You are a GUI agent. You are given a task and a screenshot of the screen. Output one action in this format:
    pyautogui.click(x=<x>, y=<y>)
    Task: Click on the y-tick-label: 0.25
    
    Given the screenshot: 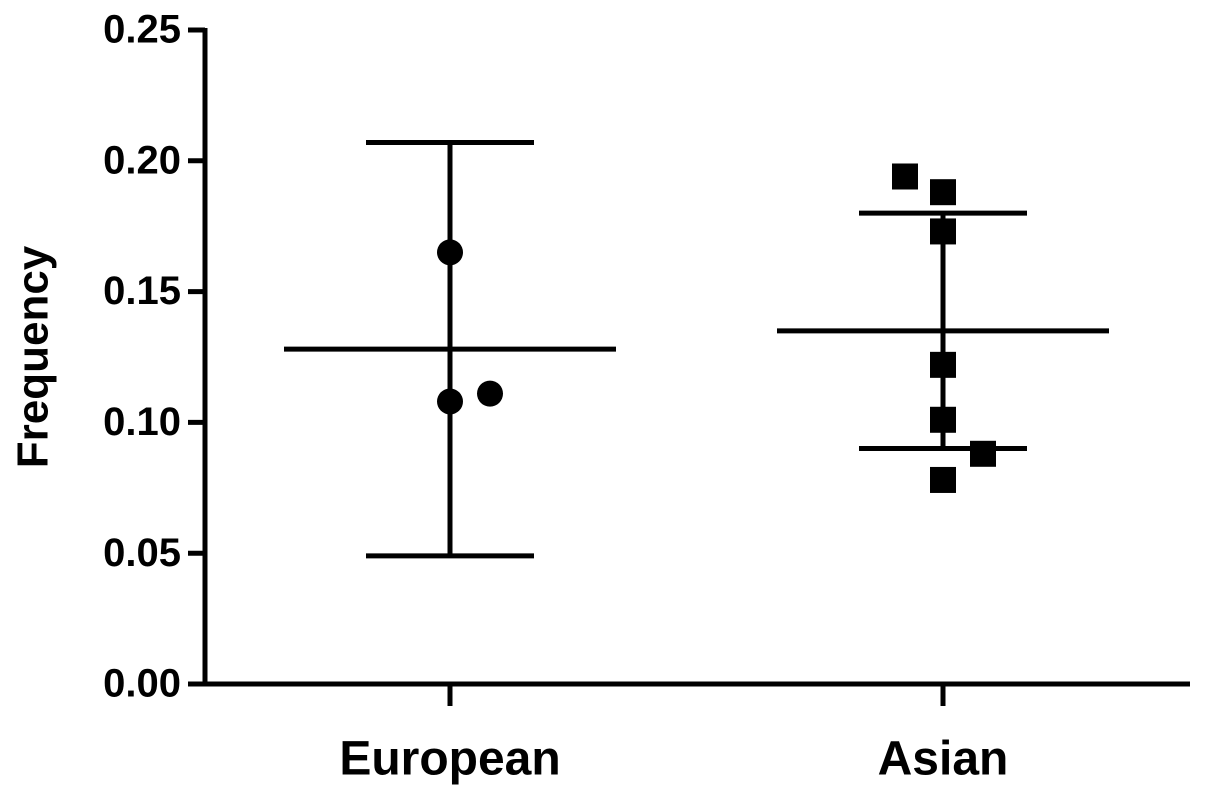 What is the action you would take?
    pyautogui.click(x=142, y=30)
    